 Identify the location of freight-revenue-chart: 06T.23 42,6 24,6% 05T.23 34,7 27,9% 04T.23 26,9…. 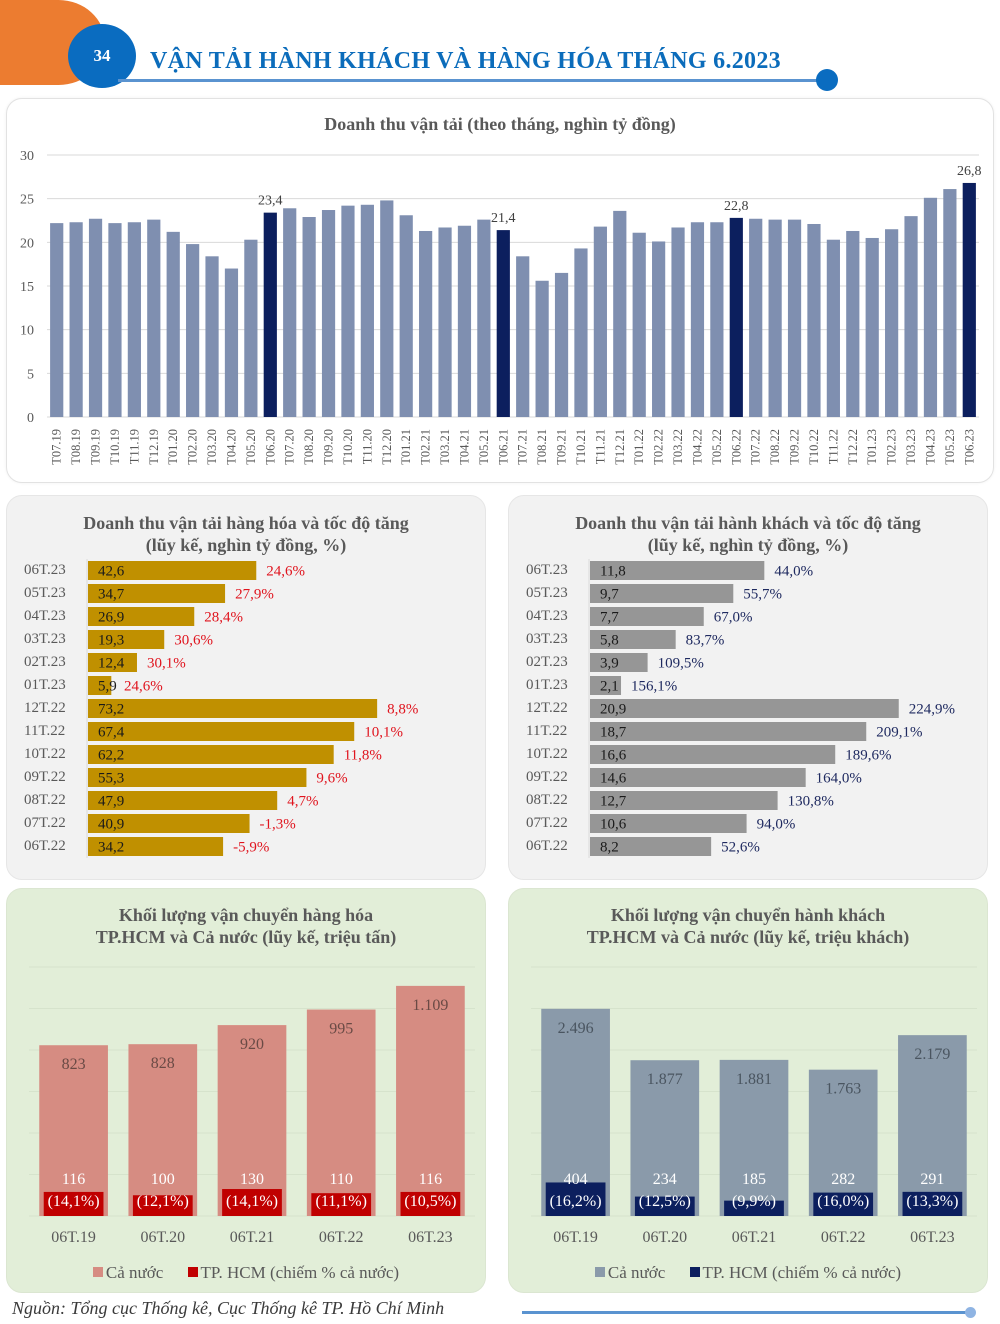
(221, 708).